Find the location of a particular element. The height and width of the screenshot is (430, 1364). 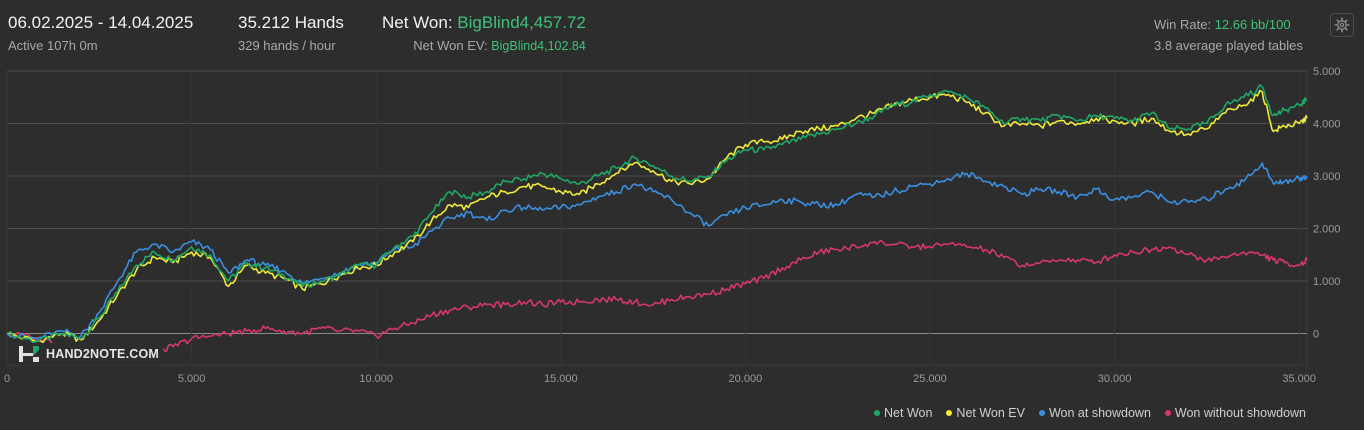

net-won-value: BigBlind4,457.72 is located at coordinates (521, 22).